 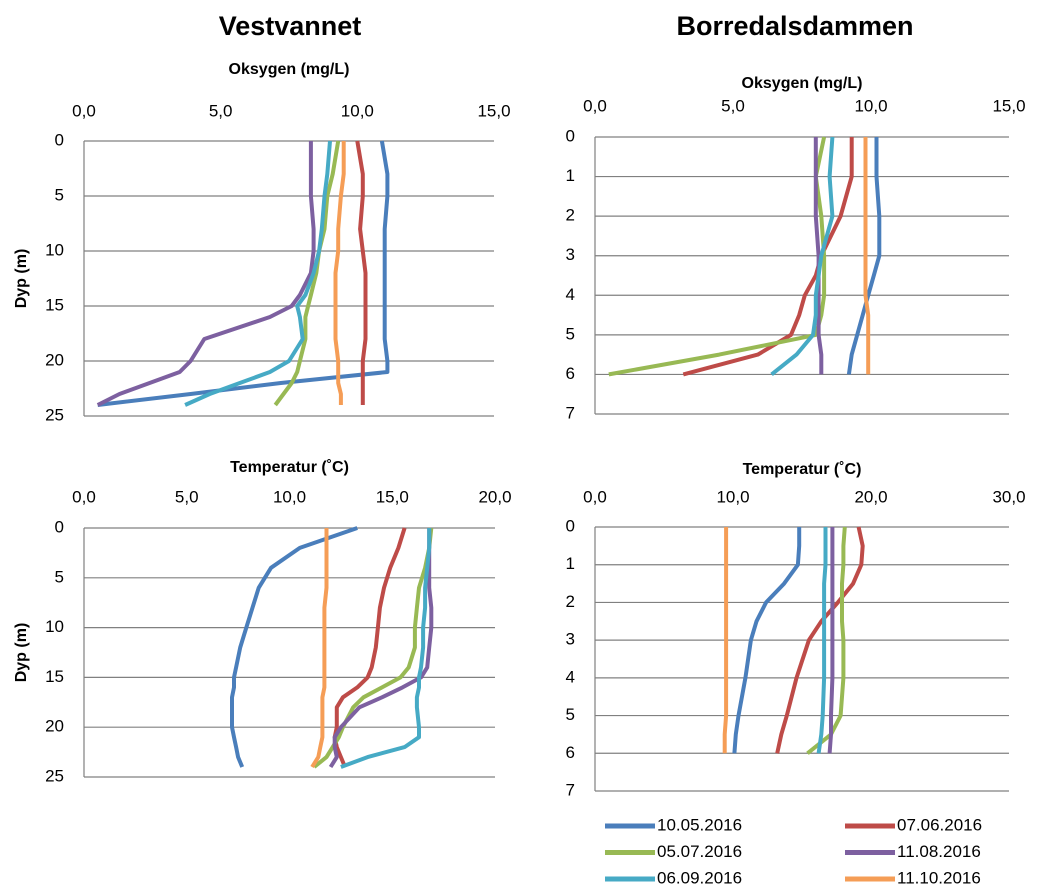 What do you see at coordinates (699, 877) in the screenshot?
I see `legend-label: 06.09.2016` at bounding box center [699, 877].